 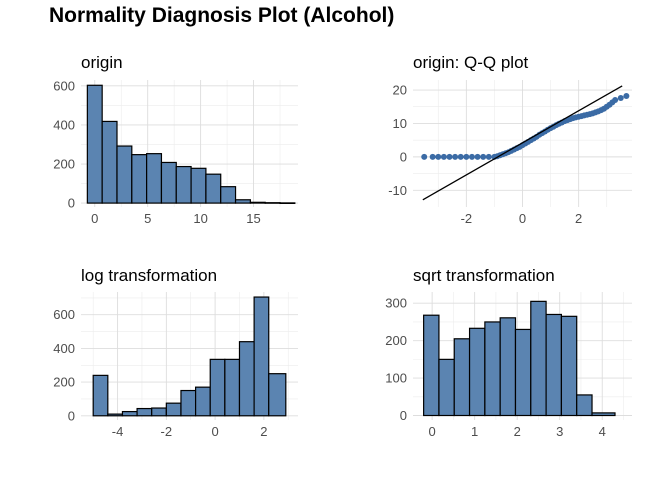 I want to click on x-tick-label: 1, so click(x=474, y=431).